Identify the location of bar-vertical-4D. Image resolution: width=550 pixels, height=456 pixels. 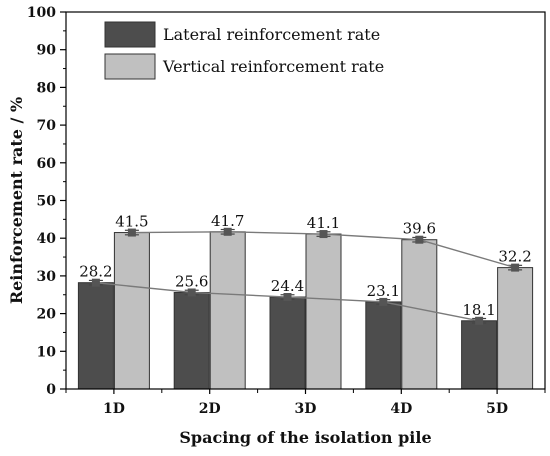
(419, 314).